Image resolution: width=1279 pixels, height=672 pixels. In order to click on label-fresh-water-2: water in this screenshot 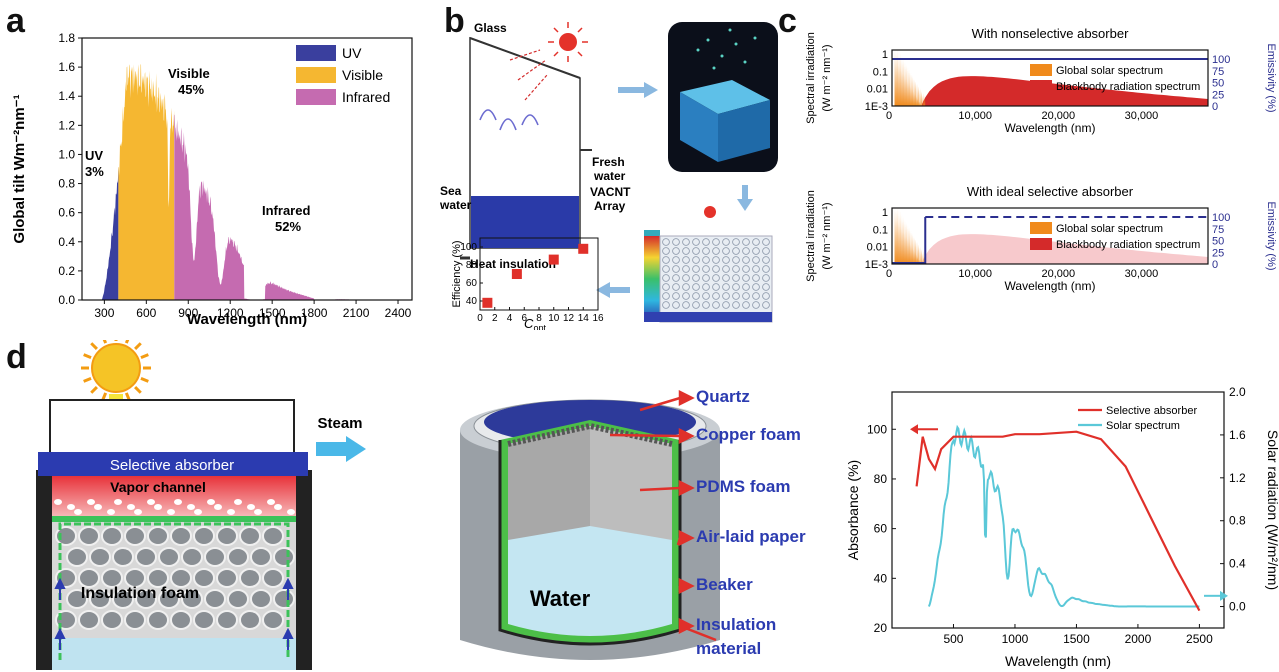, I will do `click(609, 176)`.